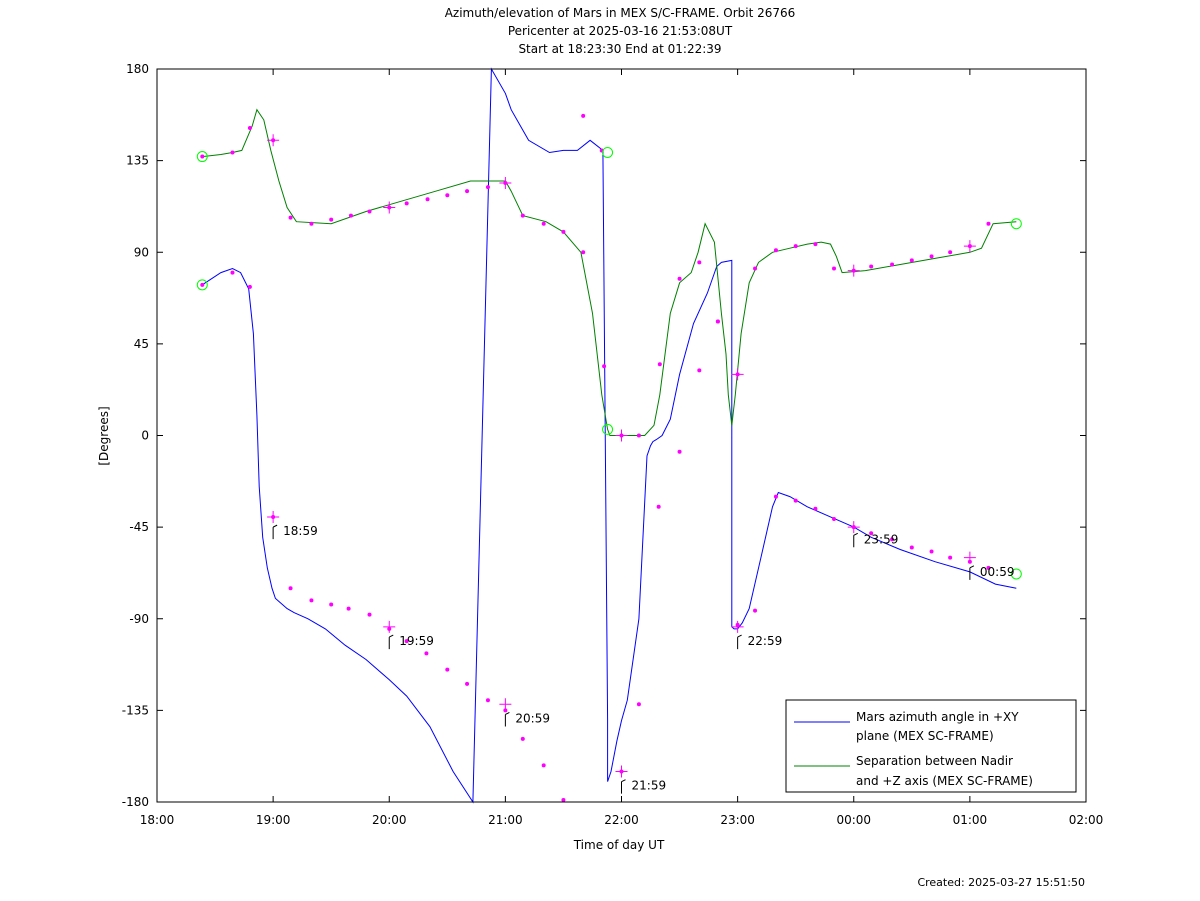  Describe the element at coordinates (137, 69) in the screenshot. I see `y-tick-label: 180` at that location.